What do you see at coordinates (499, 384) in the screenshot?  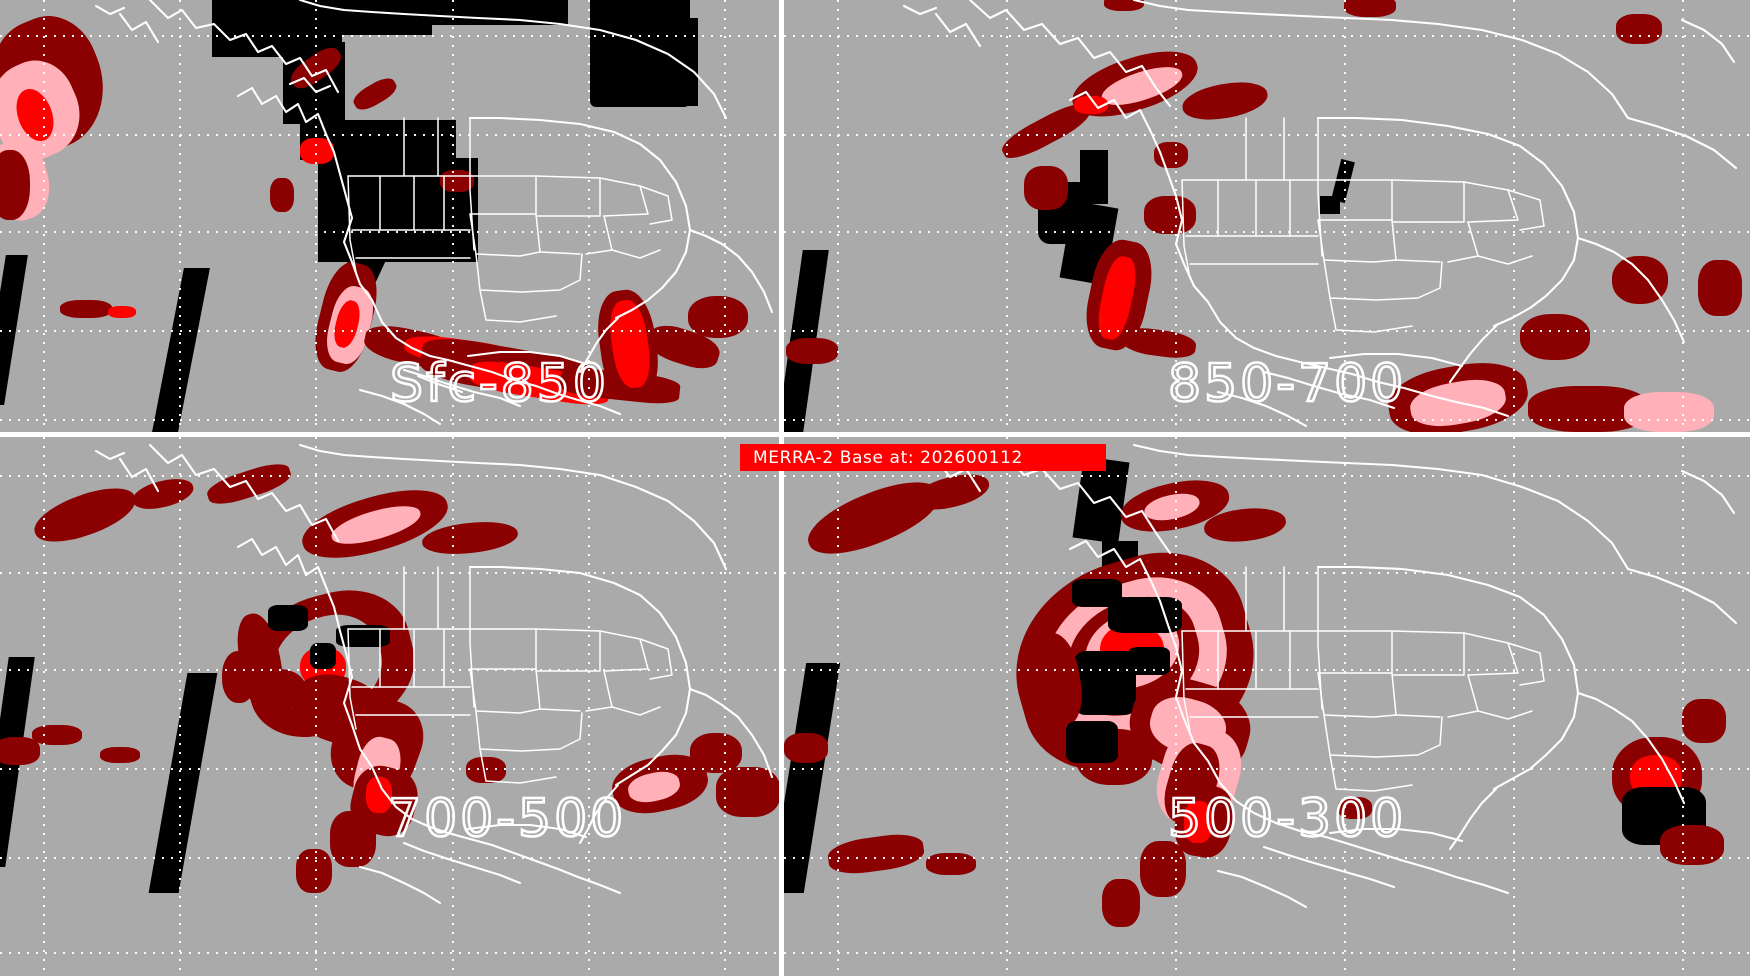 I see `panel-label-sfc-850: Sfc-850` at bounding box center [499, 384].